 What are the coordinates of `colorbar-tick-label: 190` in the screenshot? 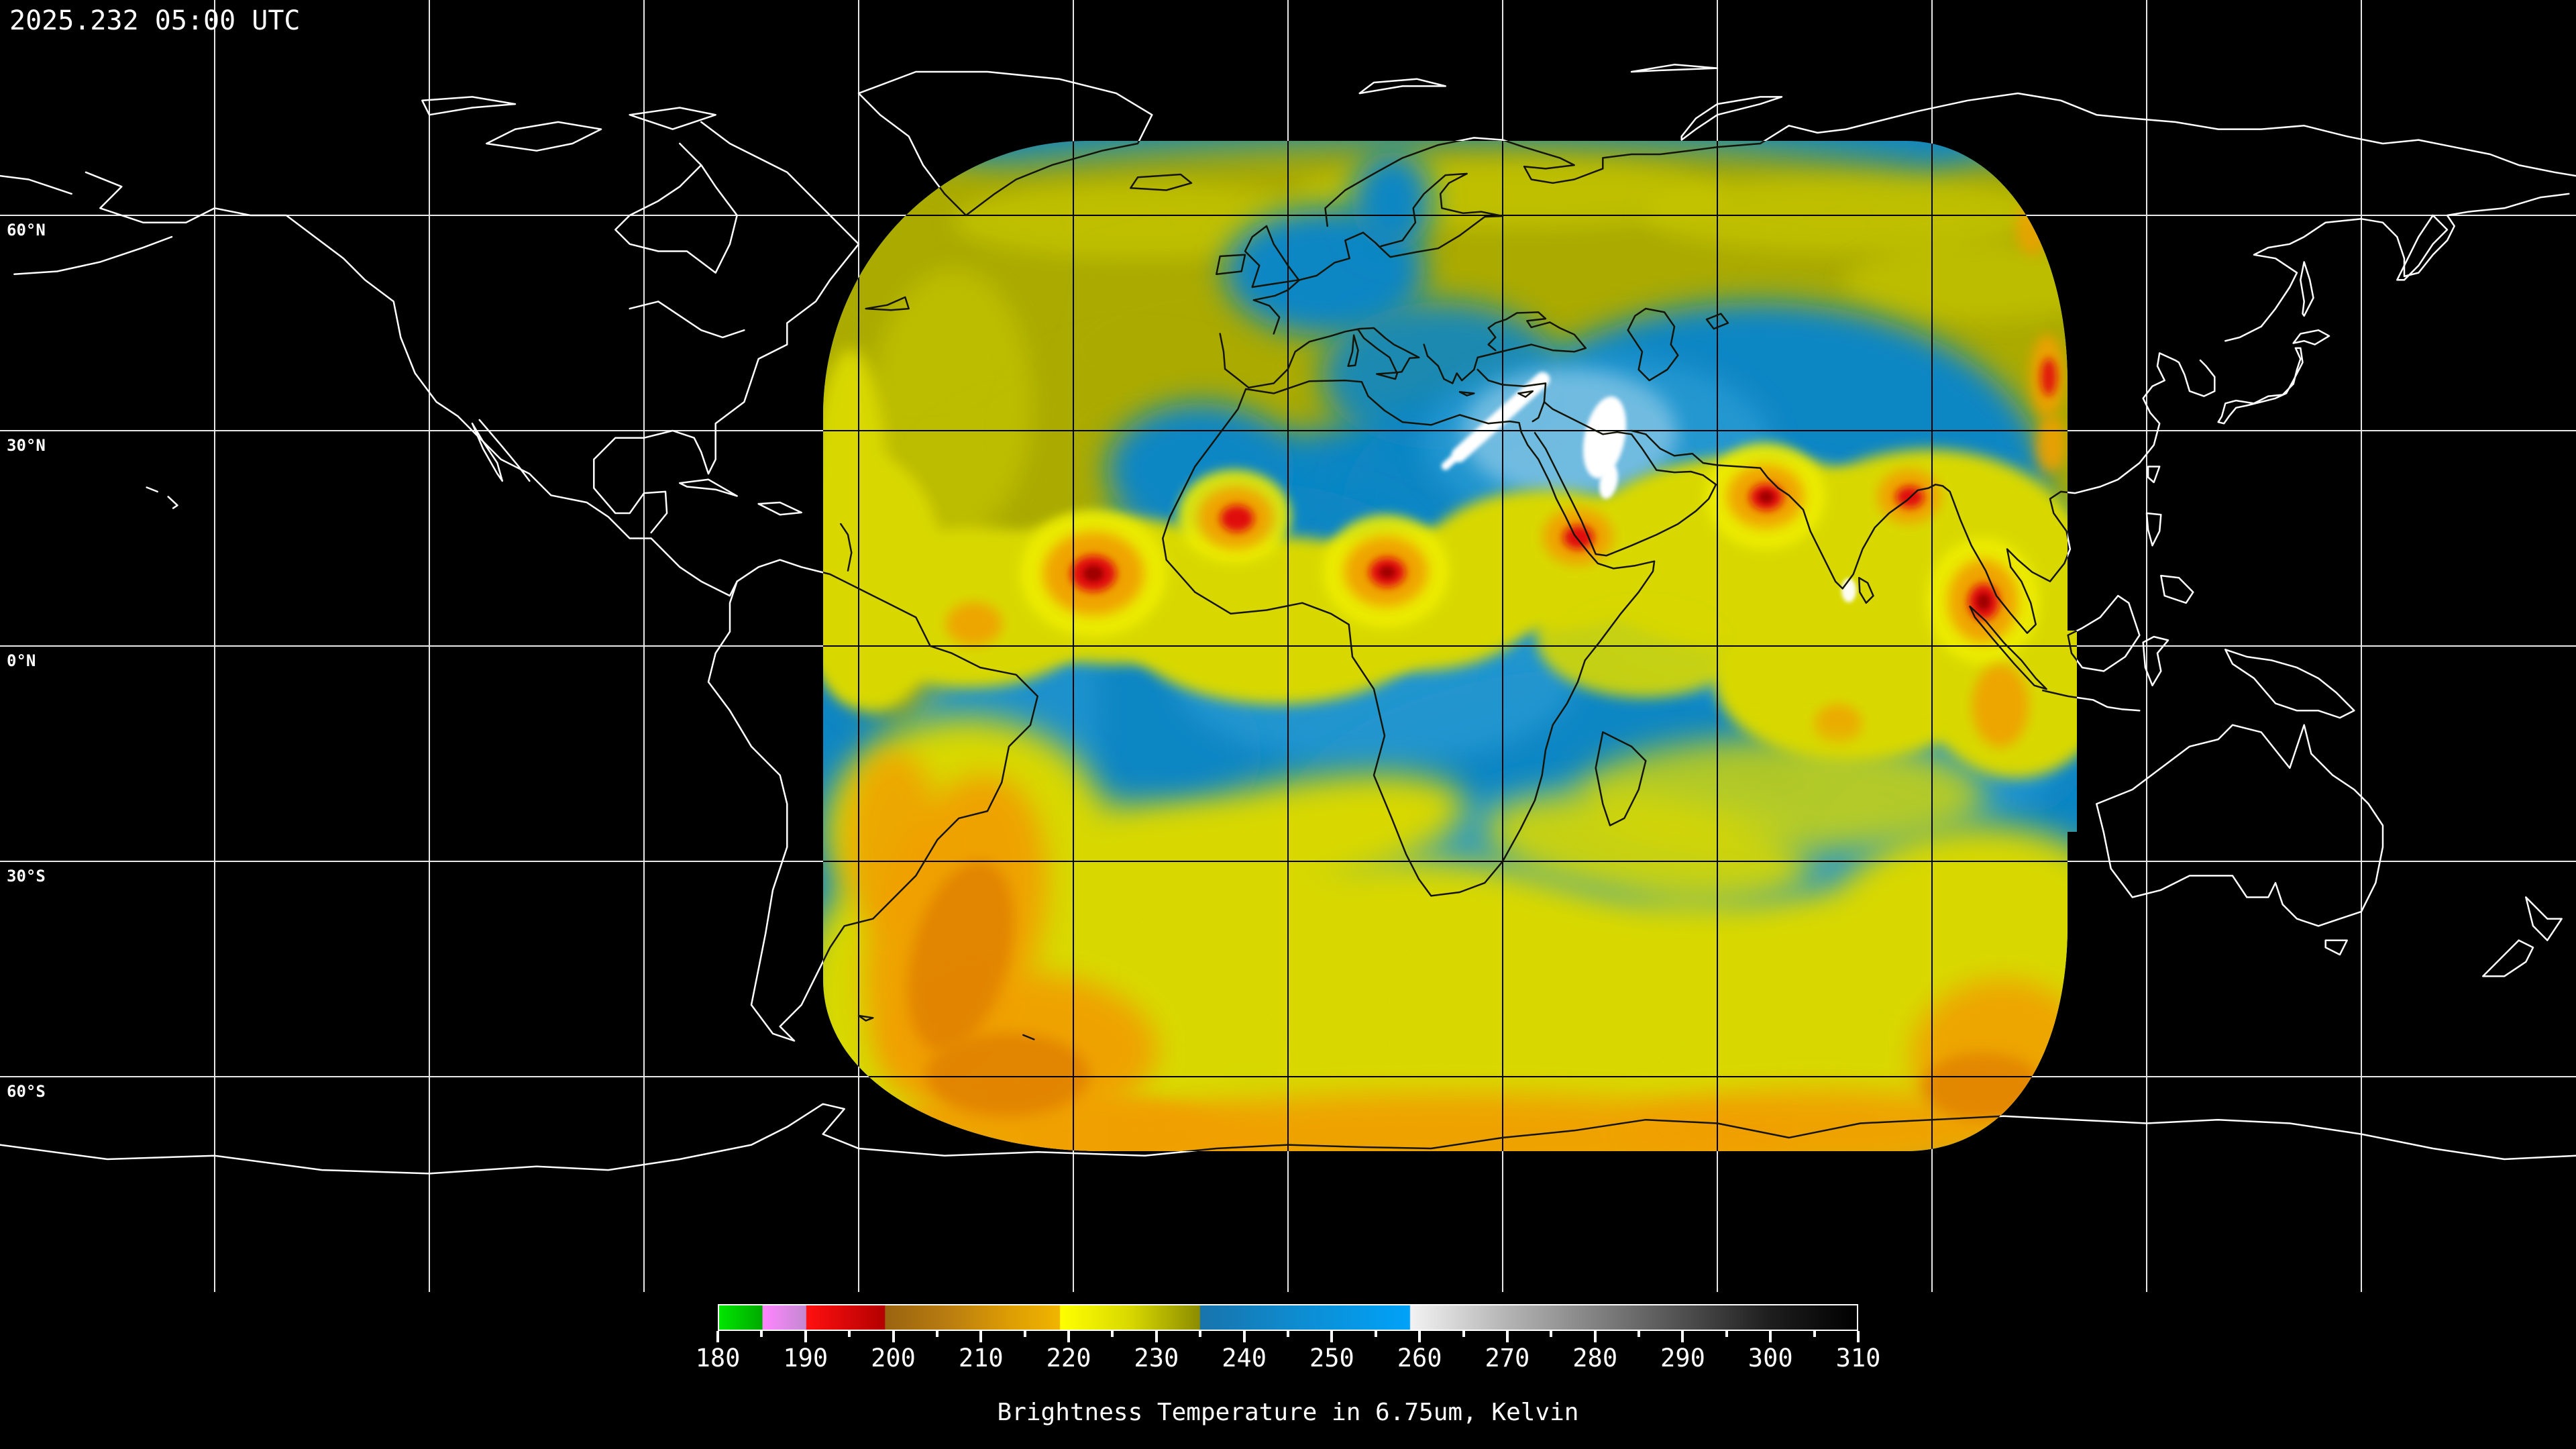 It's located at (805, 1358).